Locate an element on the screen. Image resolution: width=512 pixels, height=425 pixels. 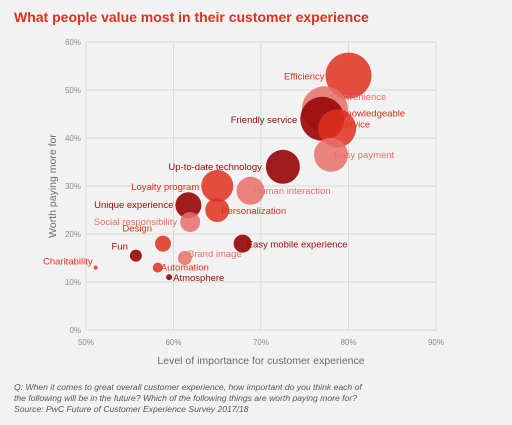
bubble-label: Brand image is located at coordinates (215, 254).